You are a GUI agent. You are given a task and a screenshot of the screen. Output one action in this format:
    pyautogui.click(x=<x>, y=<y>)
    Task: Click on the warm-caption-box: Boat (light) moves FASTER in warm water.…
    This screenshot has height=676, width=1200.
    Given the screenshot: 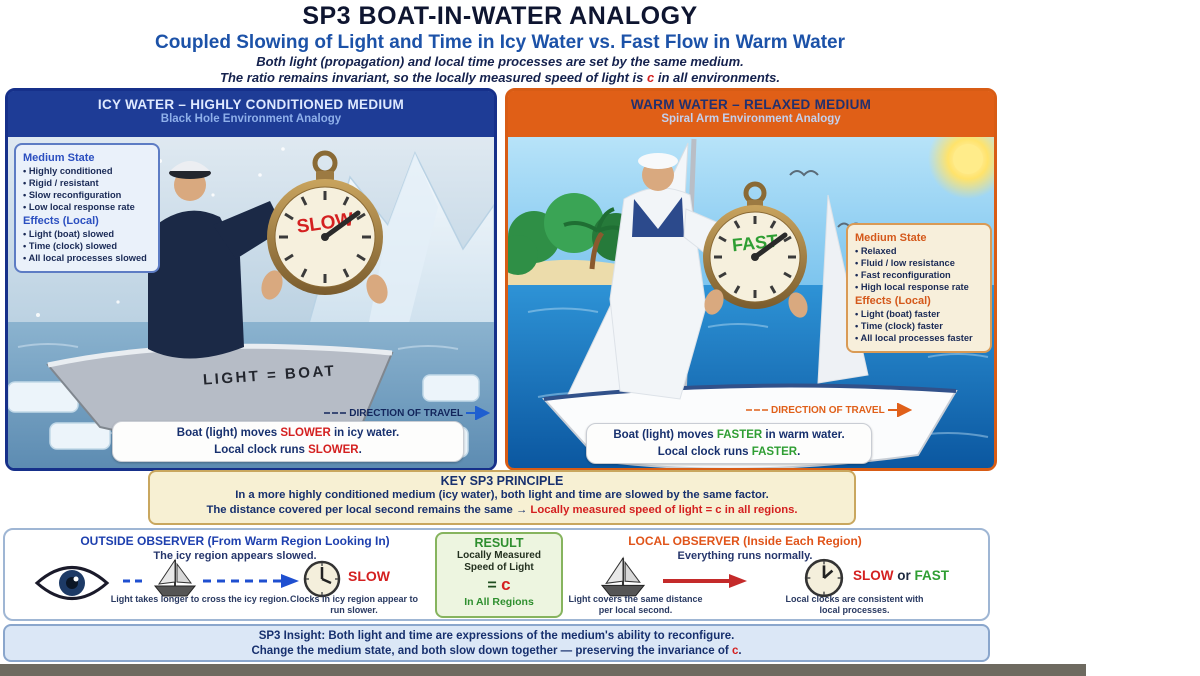 What is the action you would take?
    pyautogui.click(x=729, y=444)
    